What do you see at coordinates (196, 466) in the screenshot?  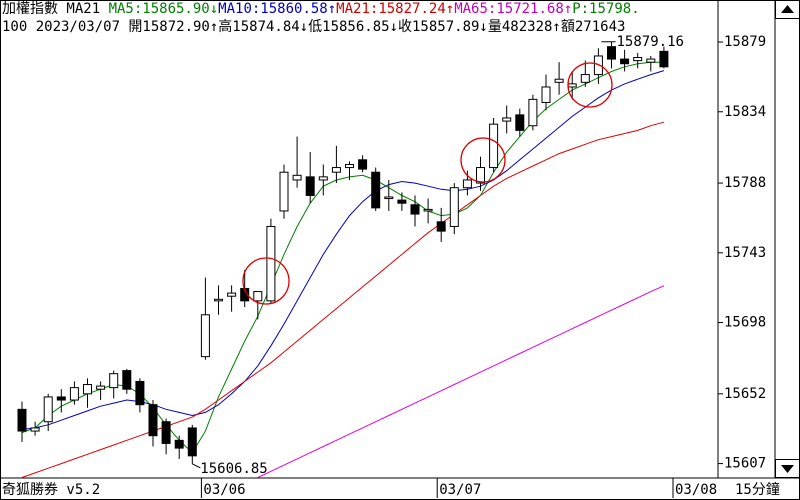 I see `annotation-leader` at bounding box center [196, 466].